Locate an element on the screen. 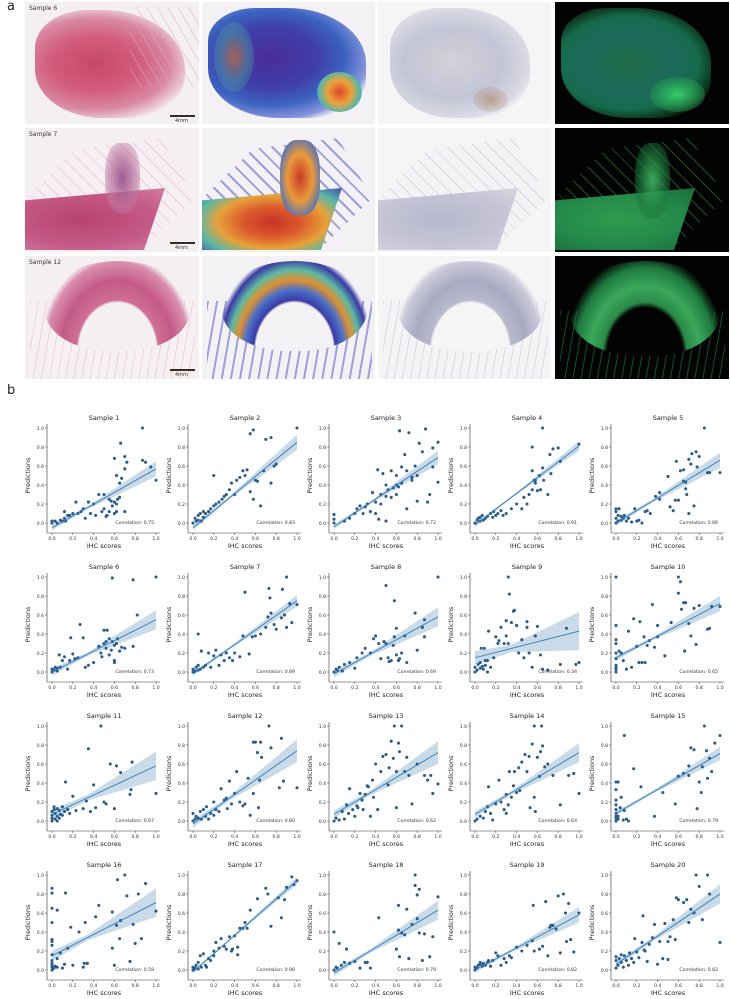 This screenshot has height=999, width=730. x-tick-label: 0.6 is located at coordinates (114, 539).